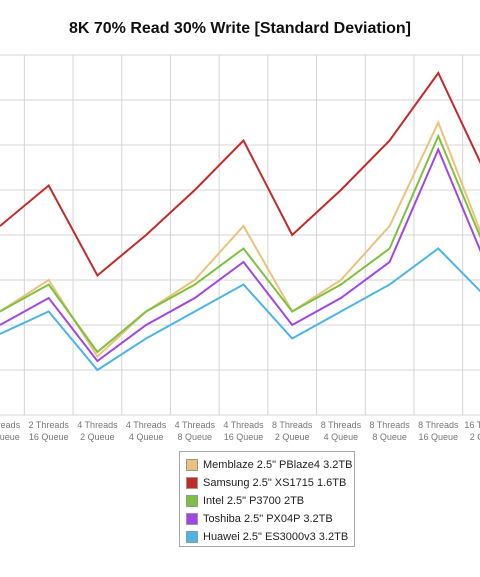  I want to click on legend-label: Intel 2.5" P3700 2TB, so click(254, 501).